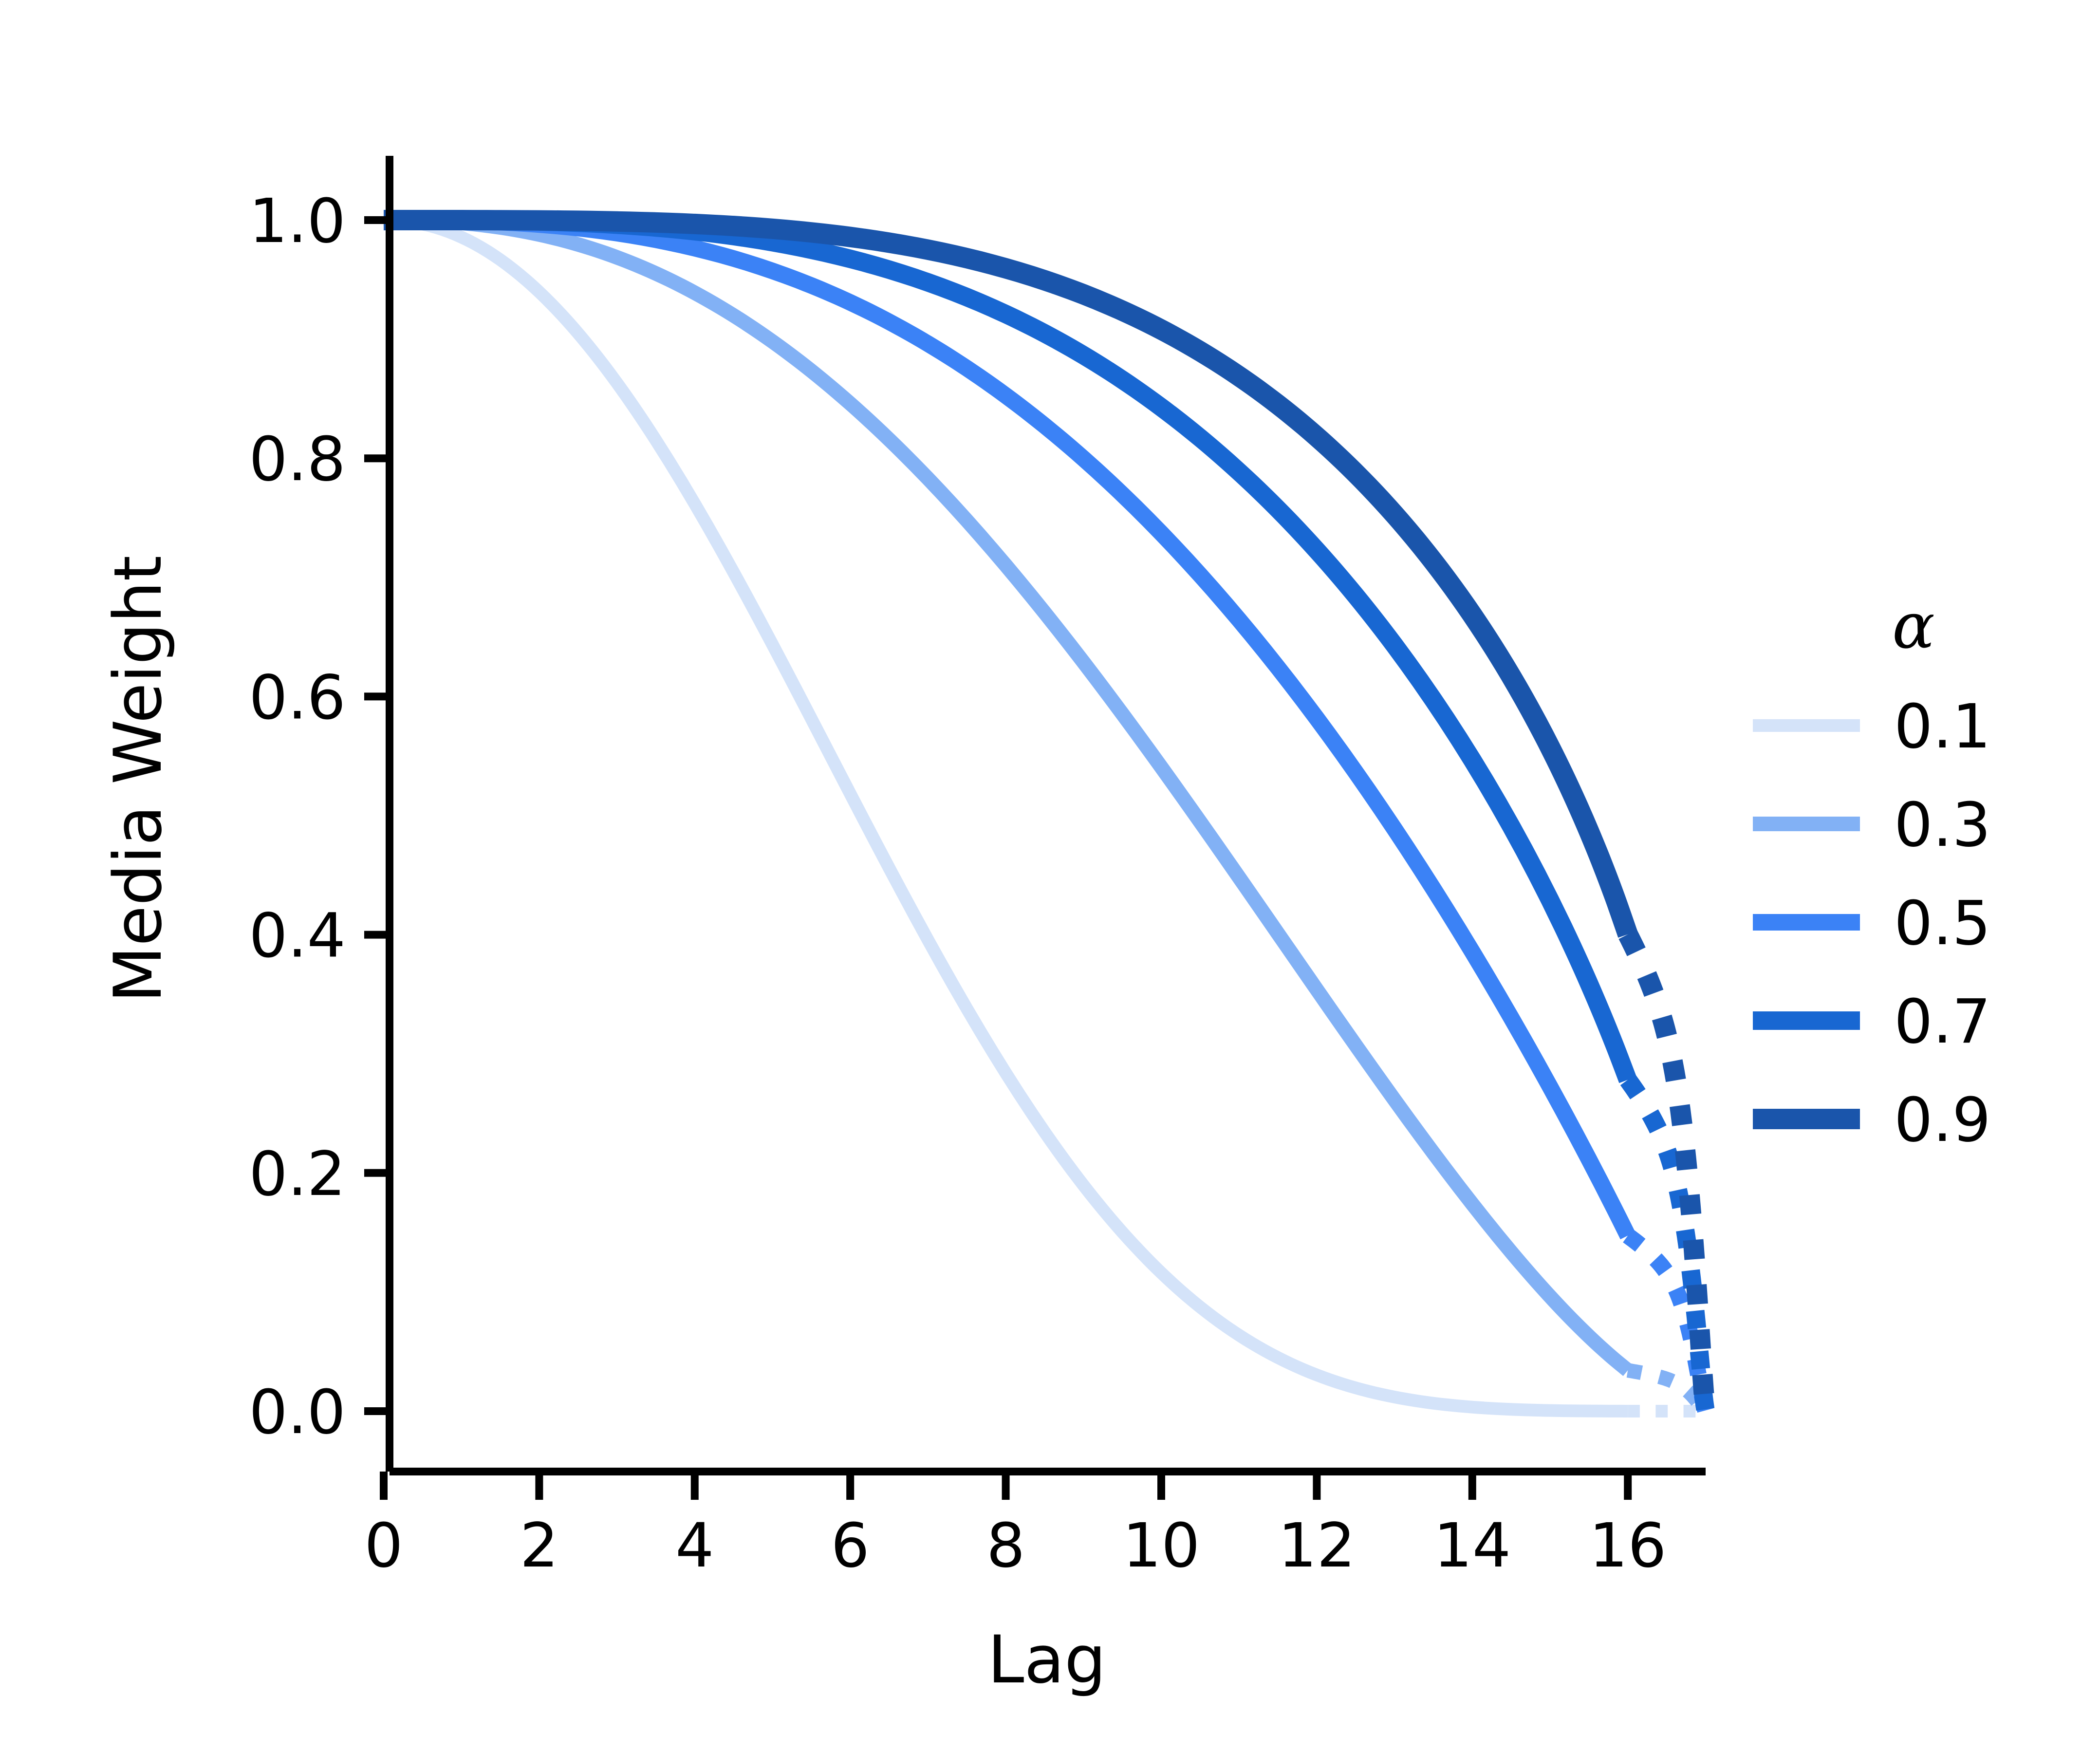 This screenshot has height=1753, width=2100. I want to click on legend-label-0_3: 0.3, so click(1943, 825).